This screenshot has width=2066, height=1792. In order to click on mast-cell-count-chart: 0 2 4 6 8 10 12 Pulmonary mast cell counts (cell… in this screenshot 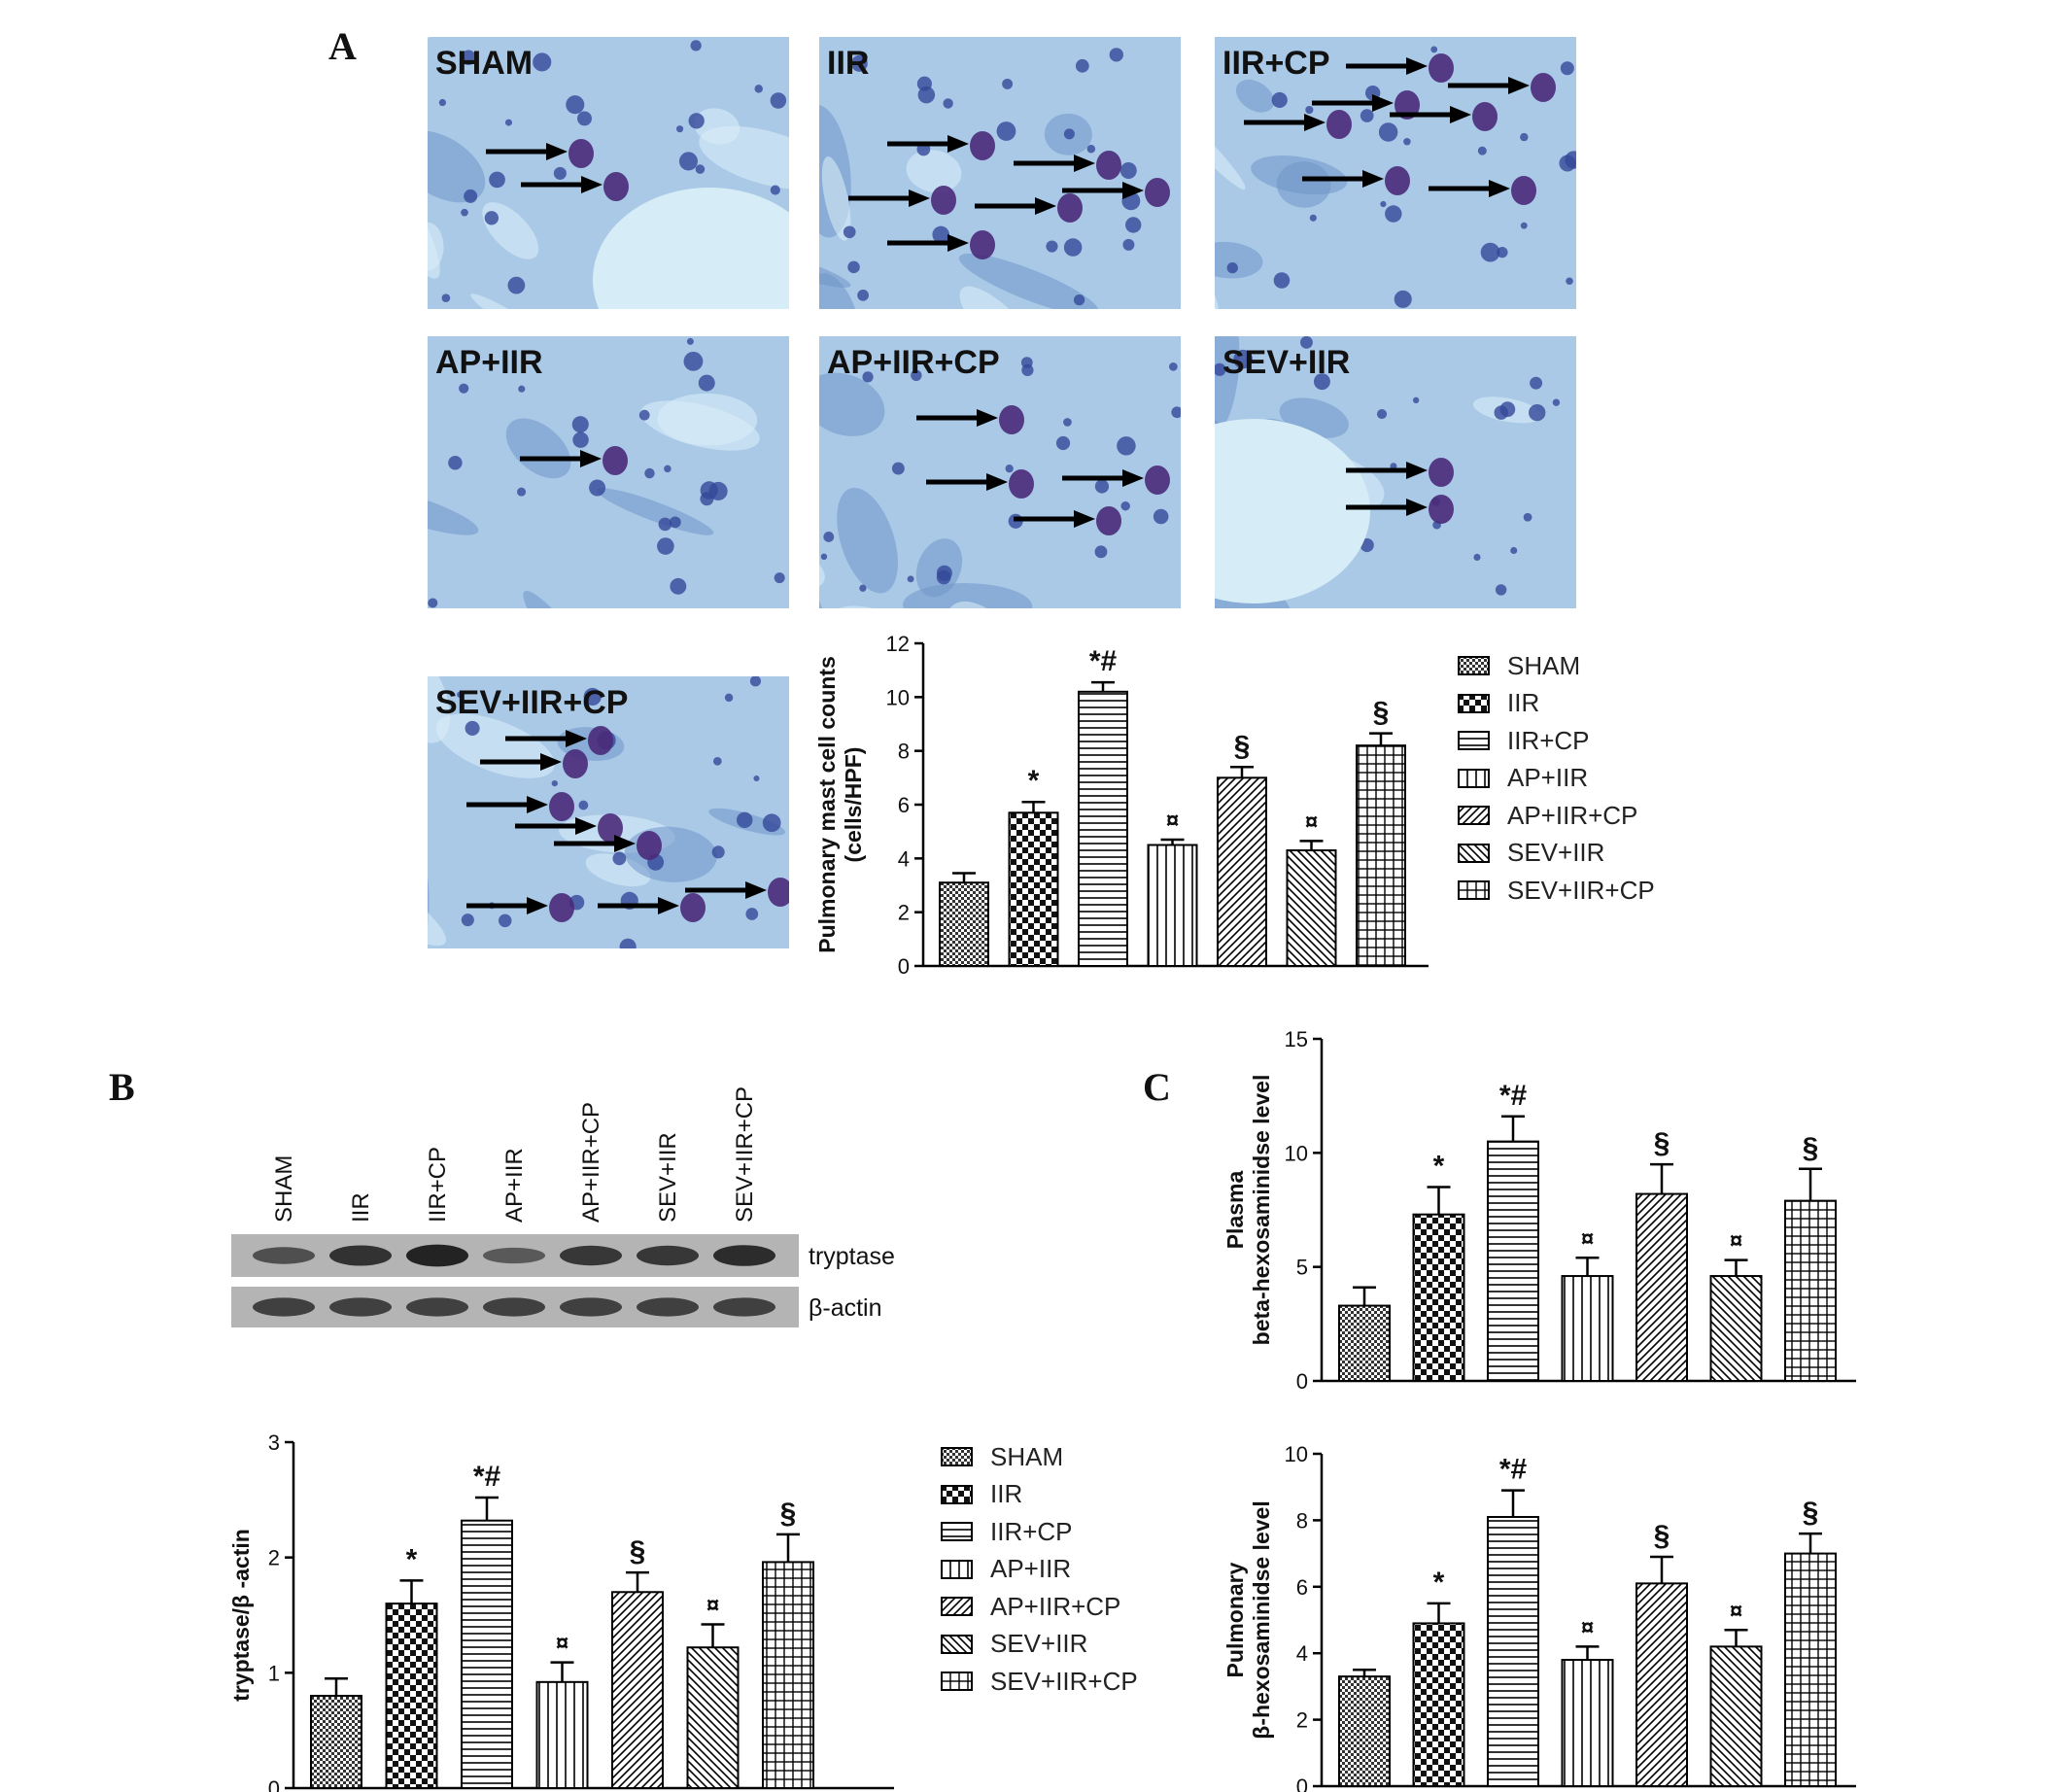, I will do `click(1121, 805)`.